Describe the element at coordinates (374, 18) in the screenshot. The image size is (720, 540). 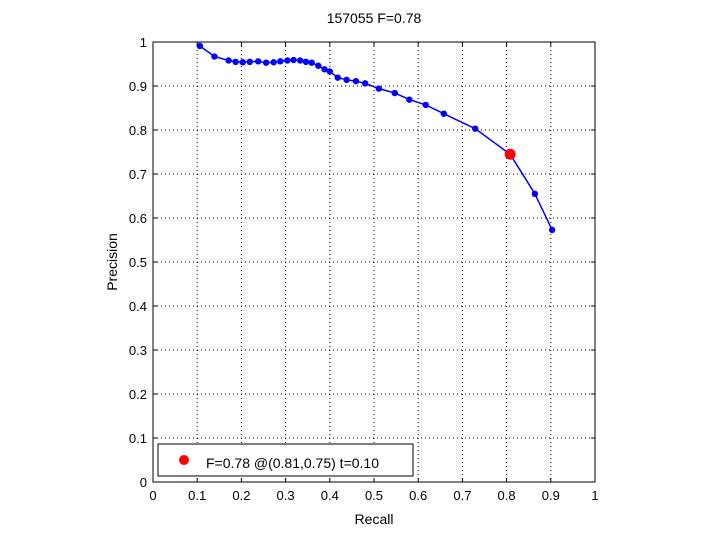
I see `chart-title: 157055 F=0.78` at that location.